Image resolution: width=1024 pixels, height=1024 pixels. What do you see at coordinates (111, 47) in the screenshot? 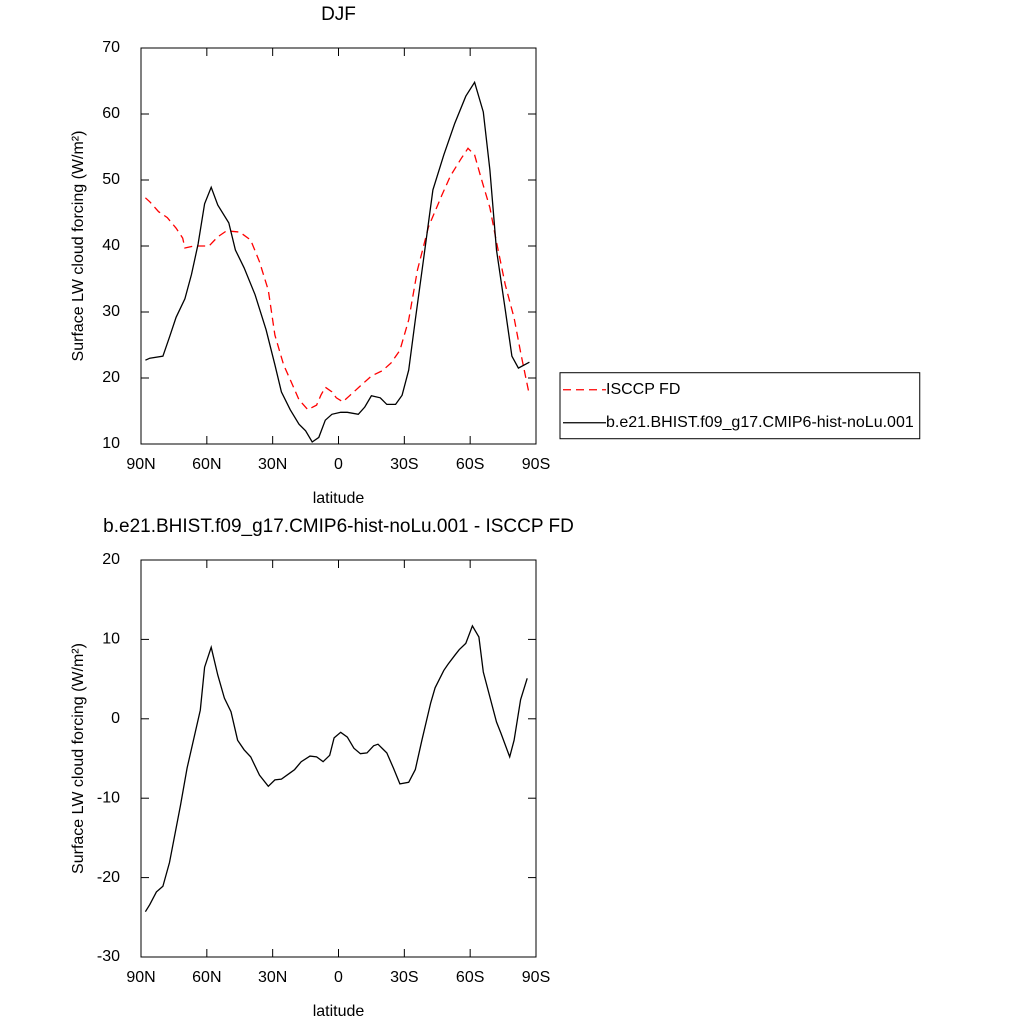
I see `y-tick-label: 70` at bounding box center [111, 47].